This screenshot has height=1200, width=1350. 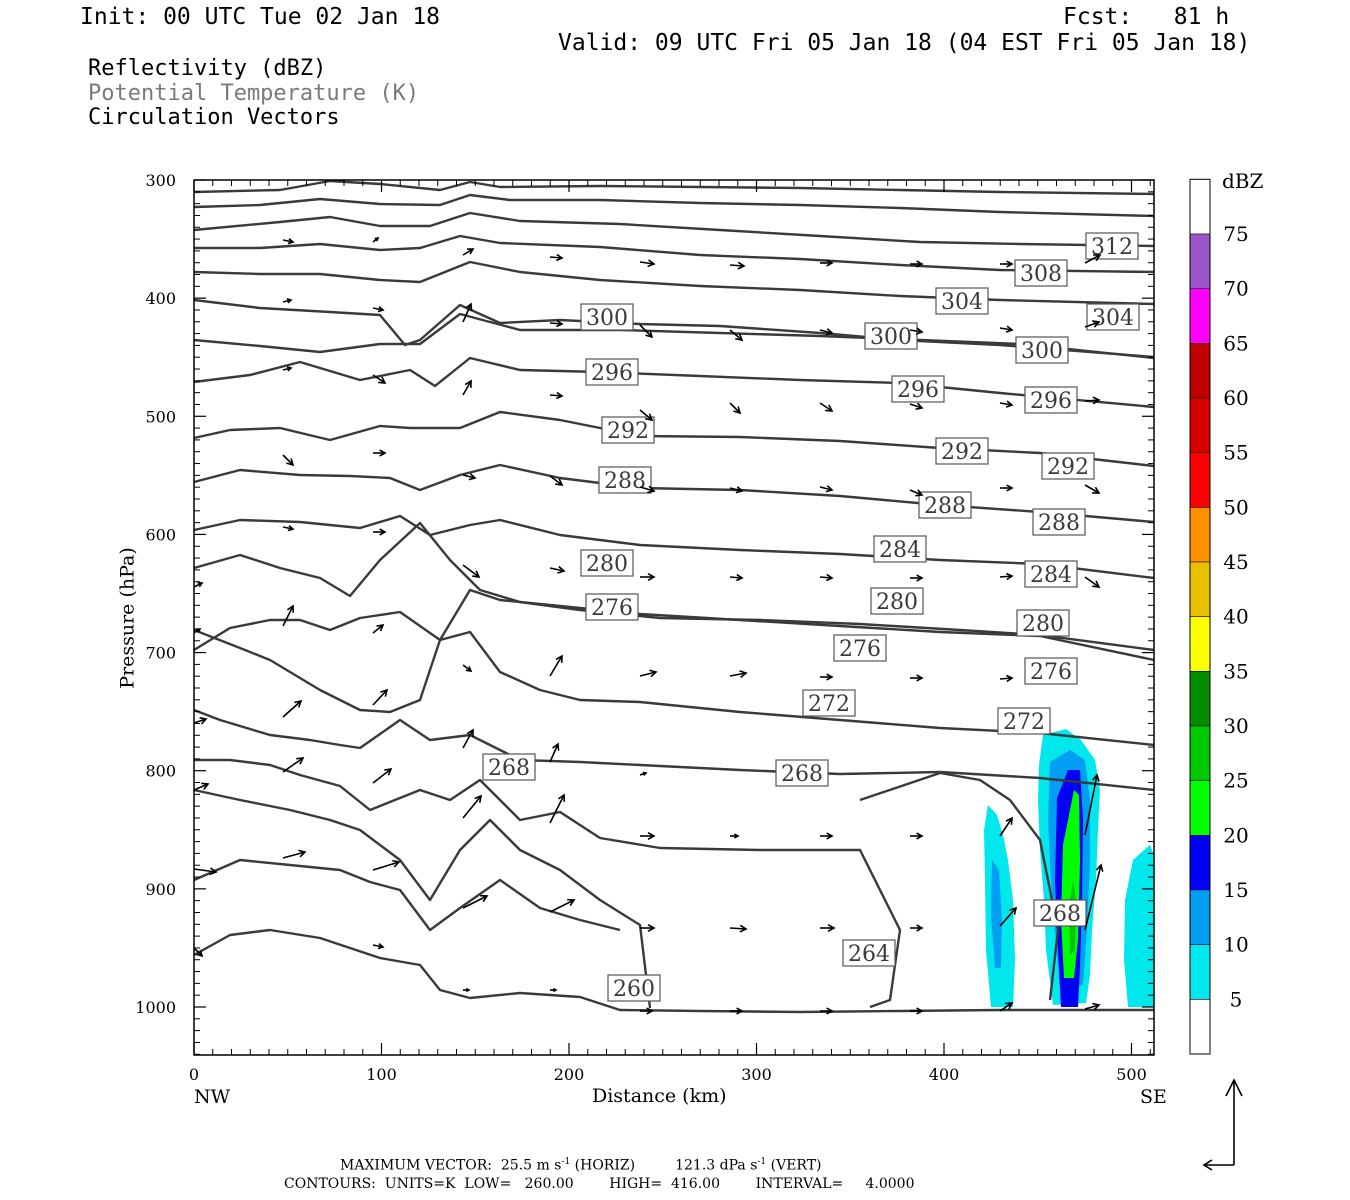 I want to click on x-tick-label: 500, so click(x=1131, y=1074).